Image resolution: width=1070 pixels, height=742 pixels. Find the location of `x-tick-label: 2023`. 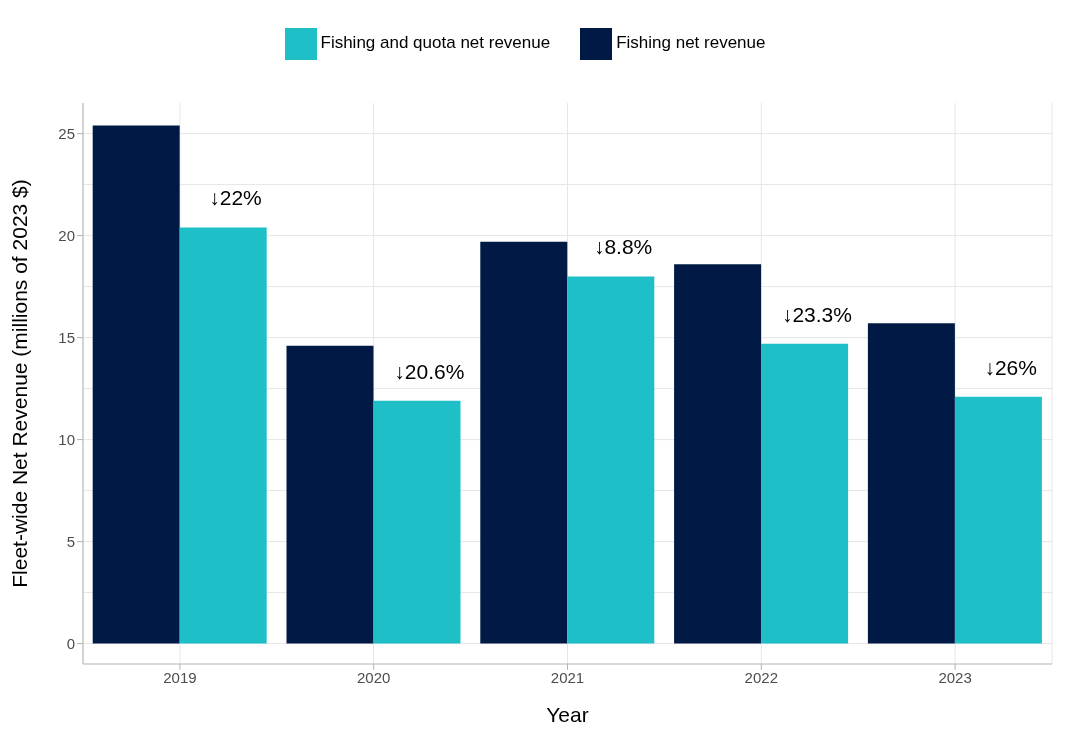

x-tick-label: 2023 is located at coordinates (955, 677).